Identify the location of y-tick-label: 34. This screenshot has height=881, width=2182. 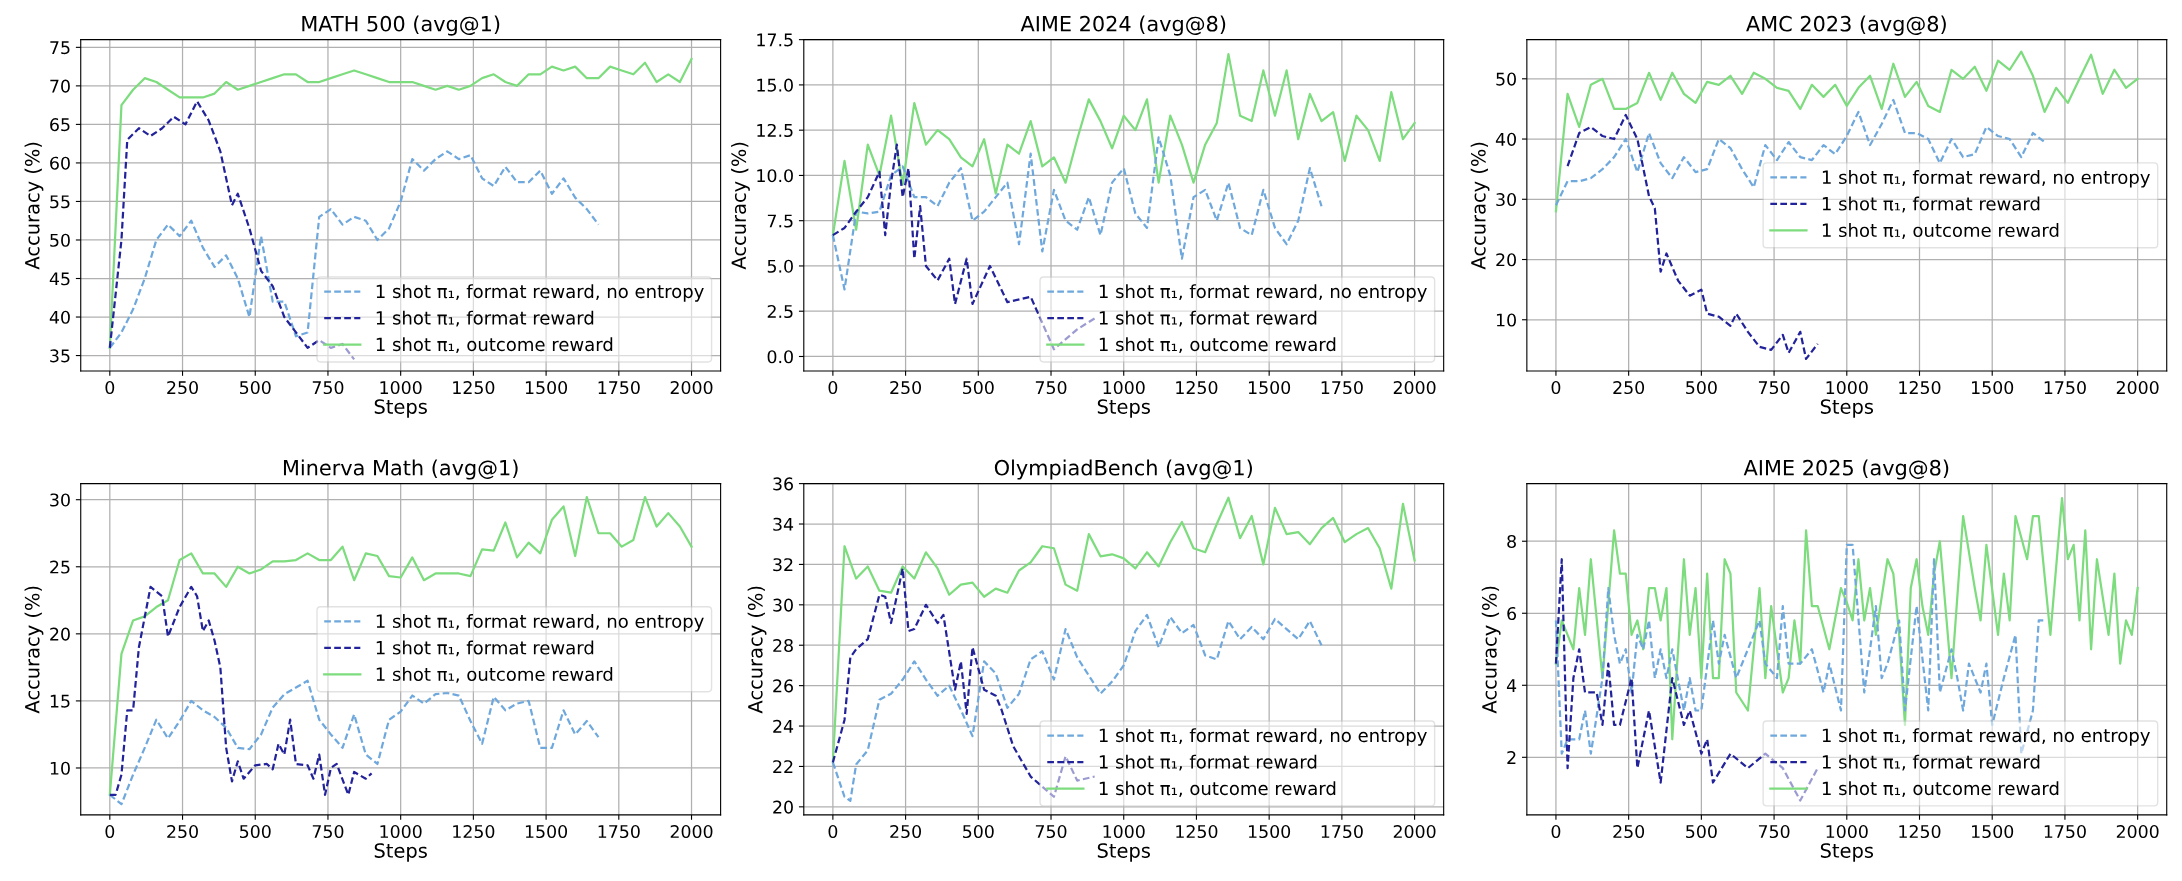
(783, 524).